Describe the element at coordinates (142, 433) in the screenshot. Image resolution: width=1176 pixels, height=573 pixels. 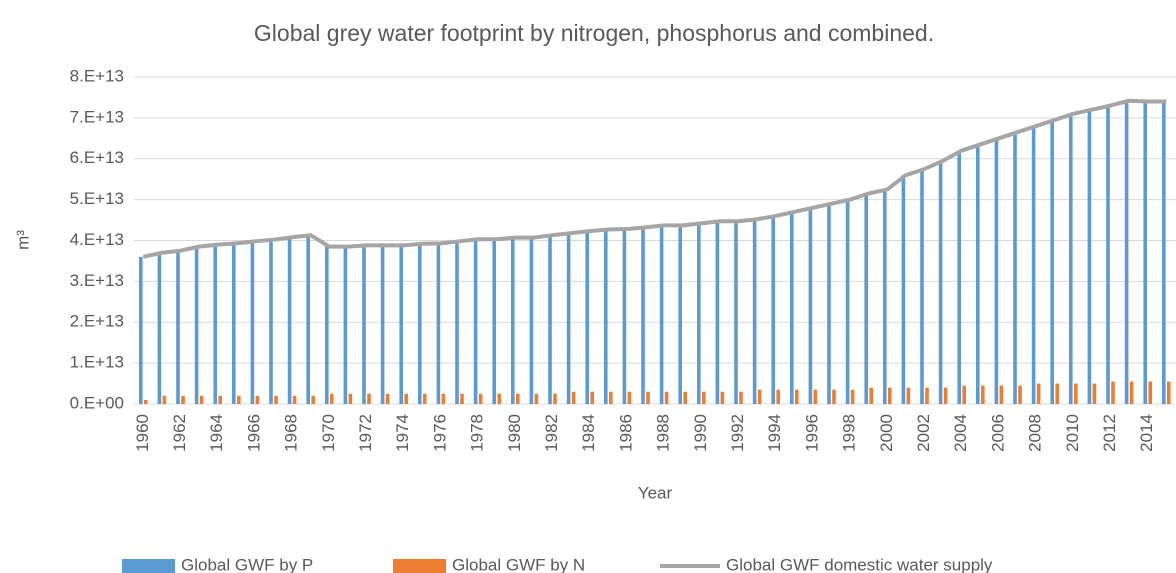
I see `x-tick-label: 1960` at that location.